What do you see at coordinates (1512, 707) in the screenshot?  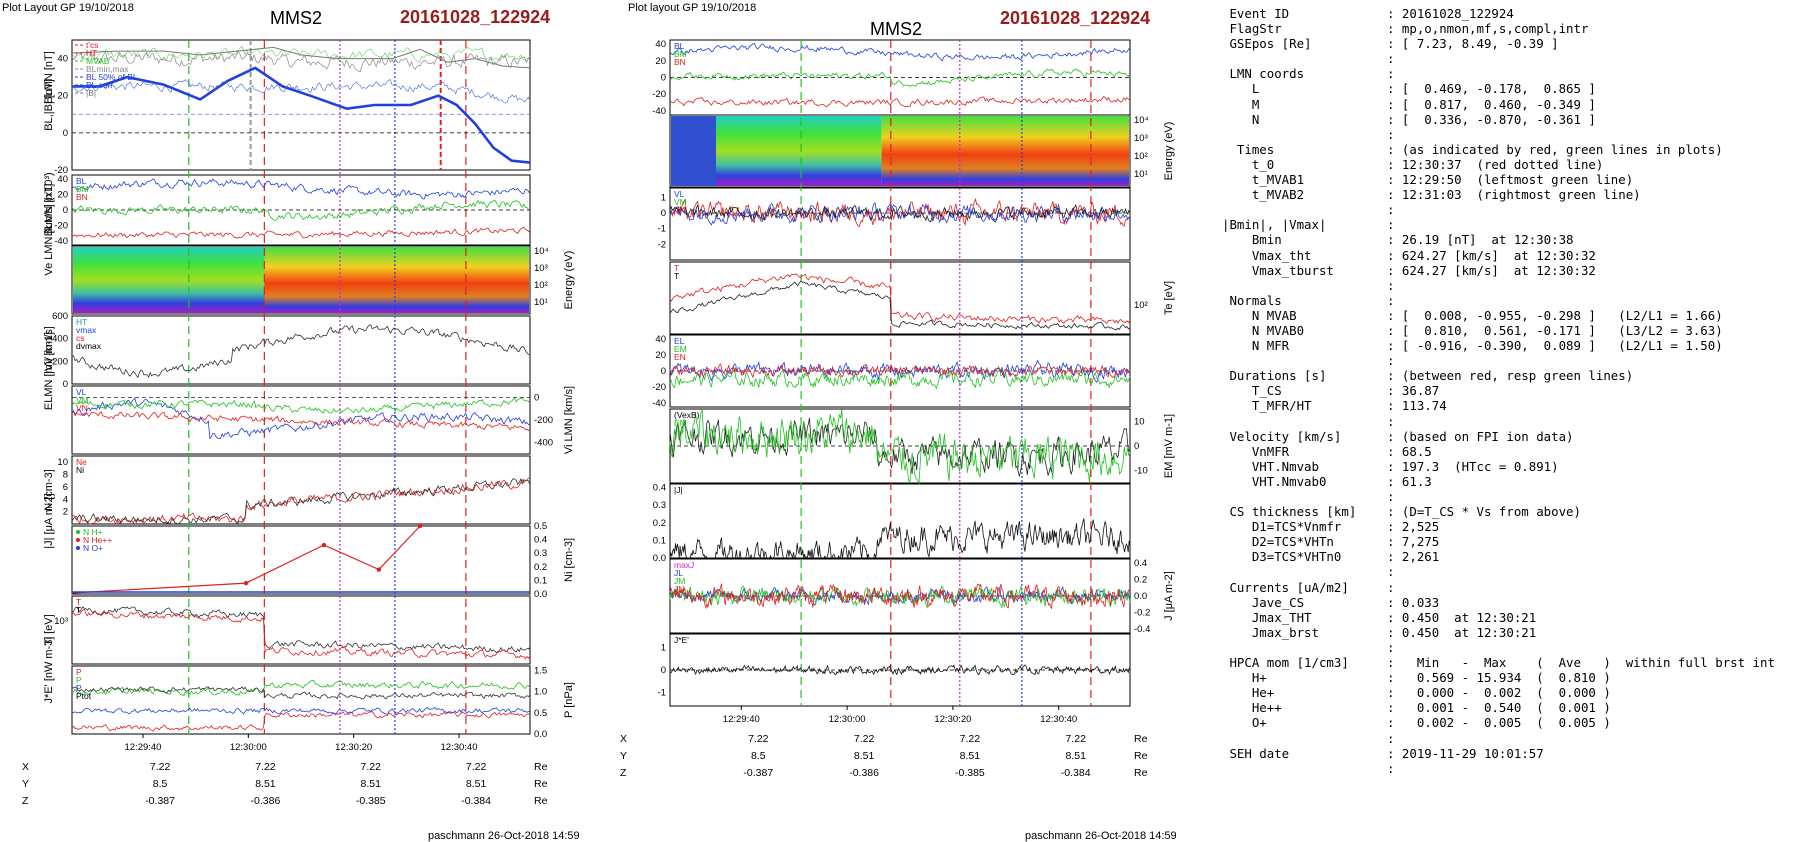 I see `summary-row: He++: 0.001 - 0.540 ( 0.001 )` at bounding box center [1512, 707].